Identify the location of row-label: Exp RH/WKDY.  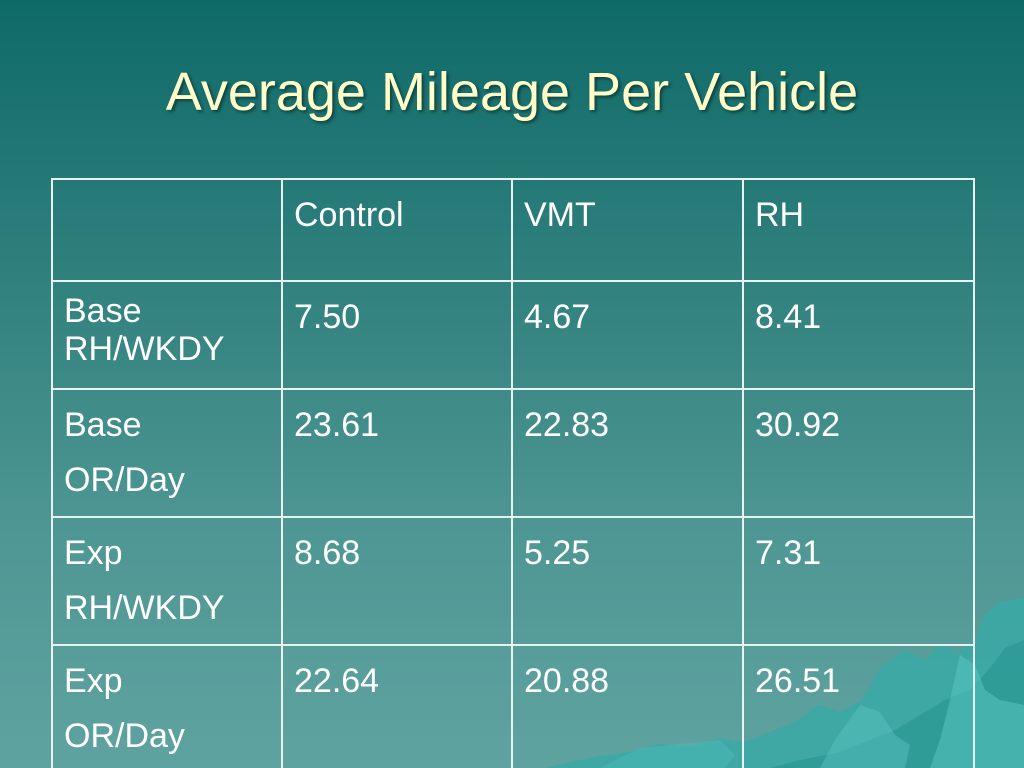
(167, 581).